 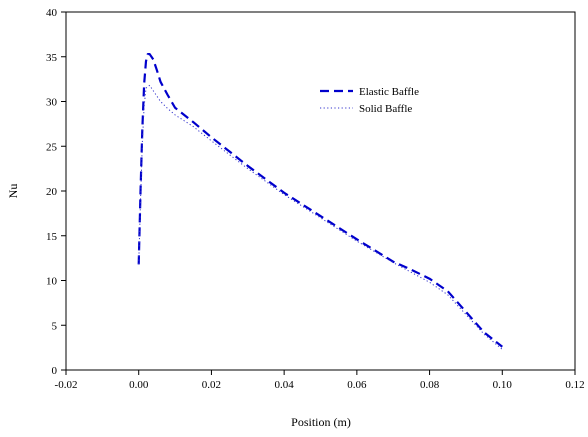 What do you see at coordinates (389, 92) in the screenshot?
I see `legend-label-1: Elastic Baffle` at bounding box center [389, 92].